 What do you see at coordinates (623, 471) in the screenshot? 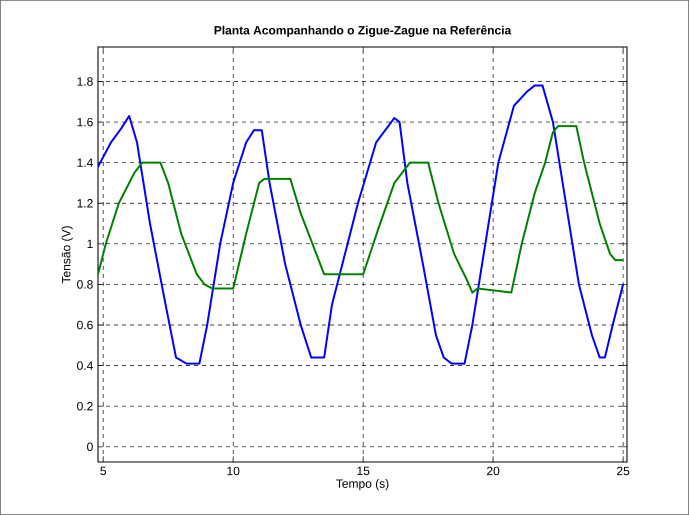
I see `x-tick-label: 25` at bounding box center [623, 471].